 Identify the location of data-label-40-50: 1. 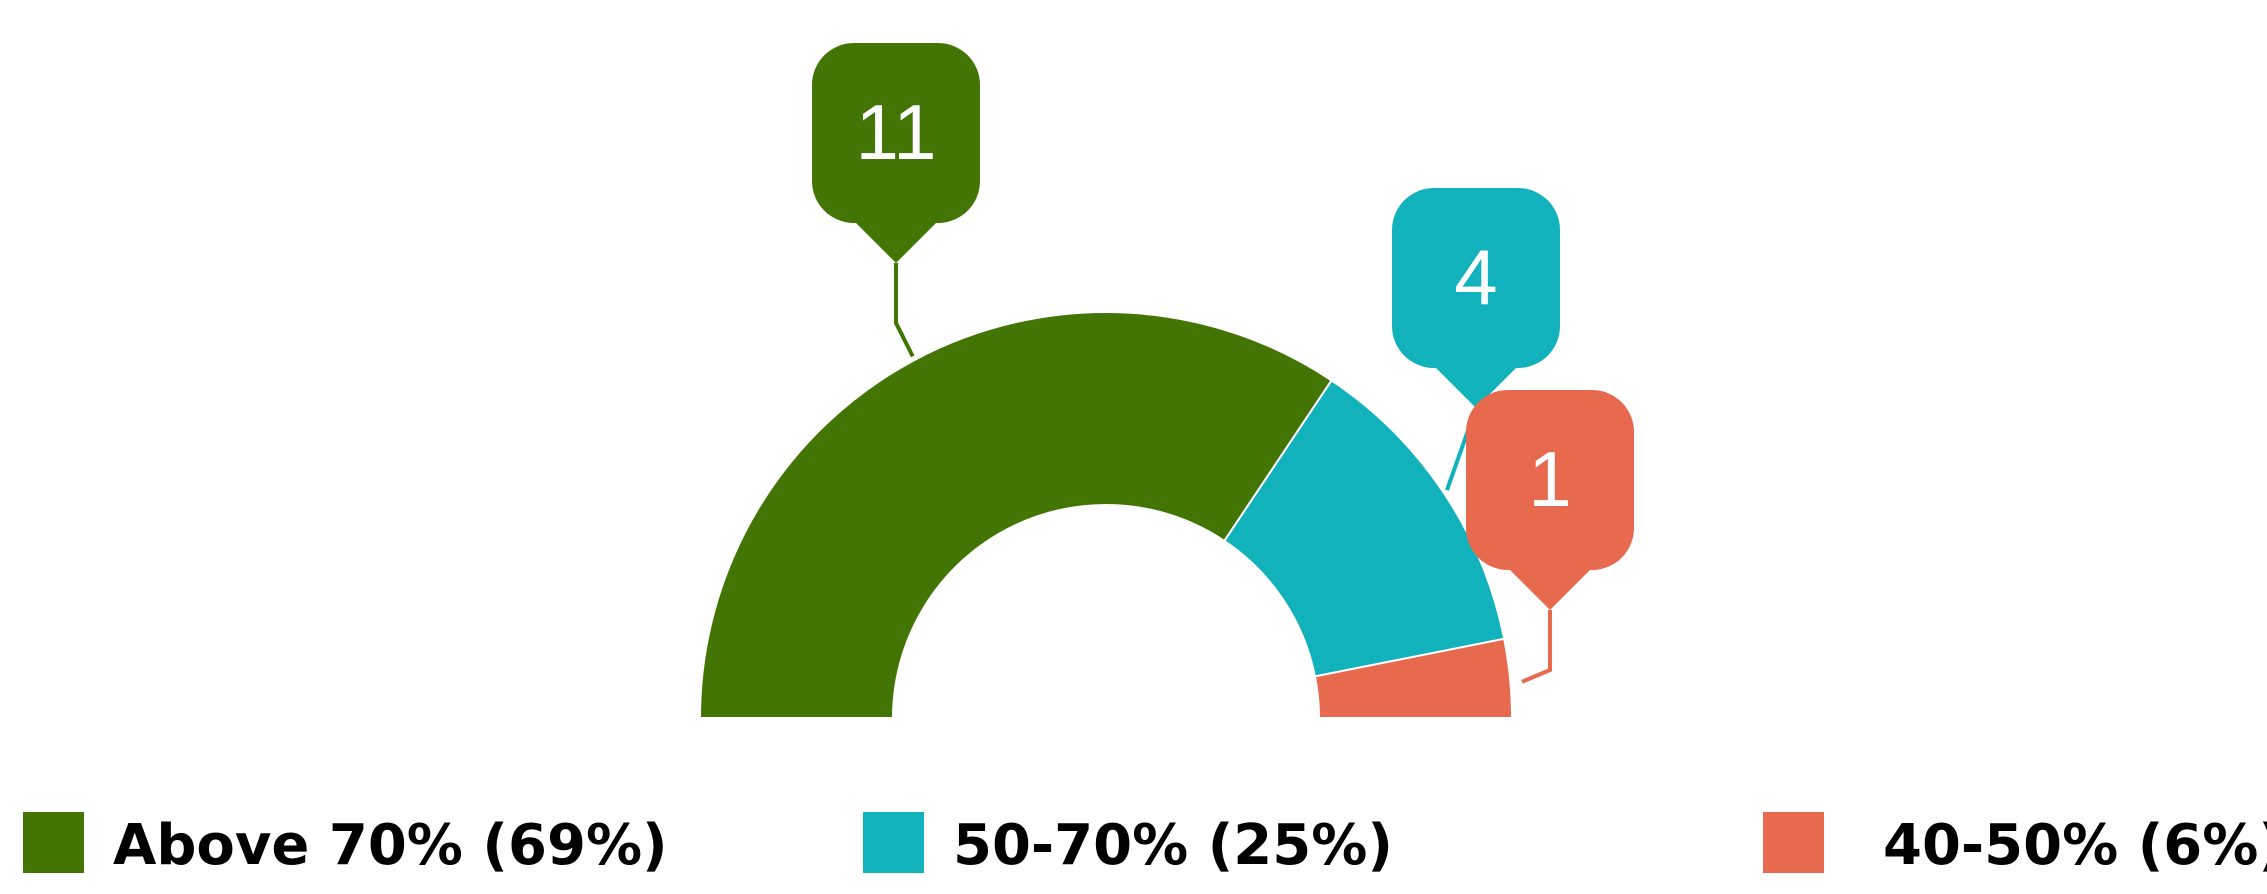
(1549, 479).